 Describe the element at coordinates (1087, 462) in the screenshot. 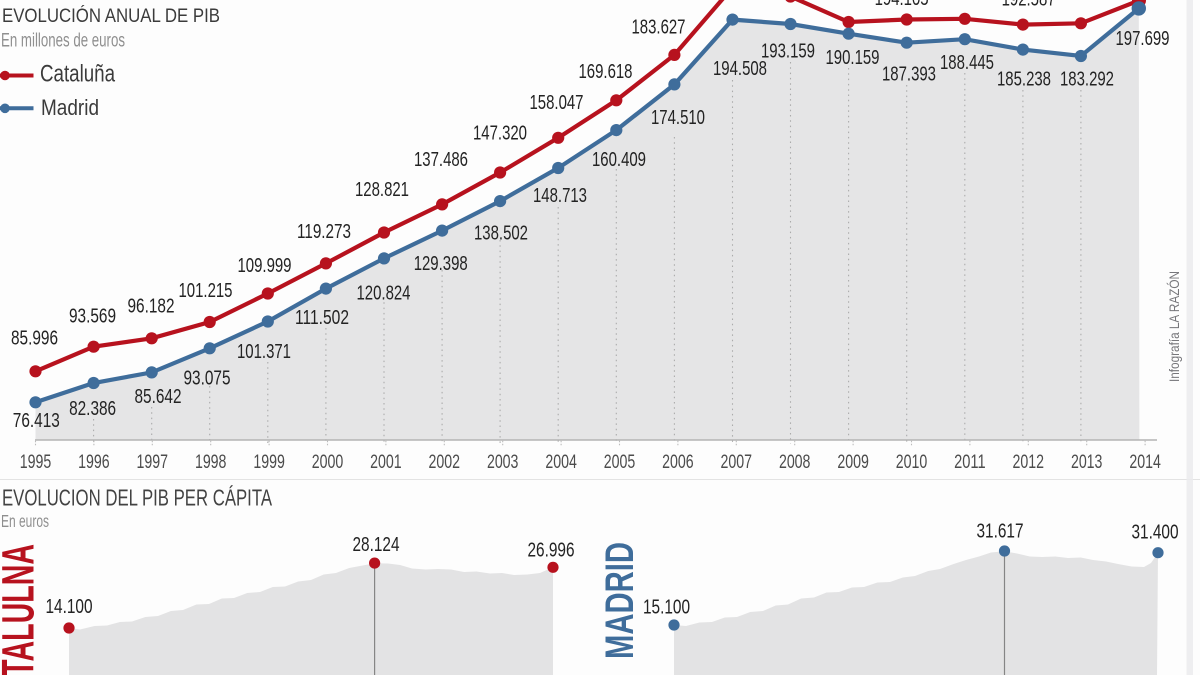

I see `svg-text: 2013` at that location.